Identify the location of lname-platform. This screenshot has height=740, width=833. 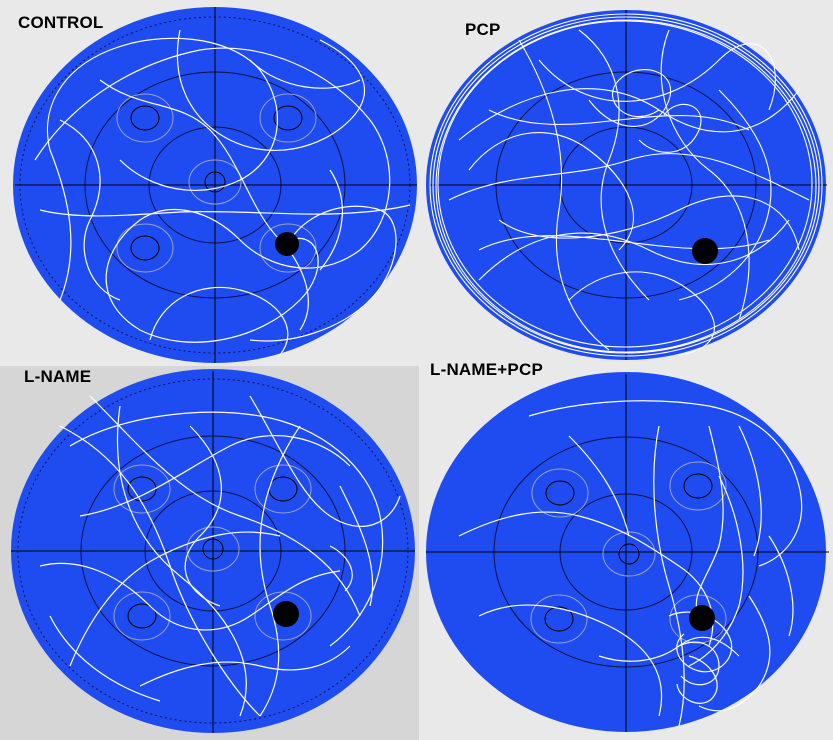
(286, 614).